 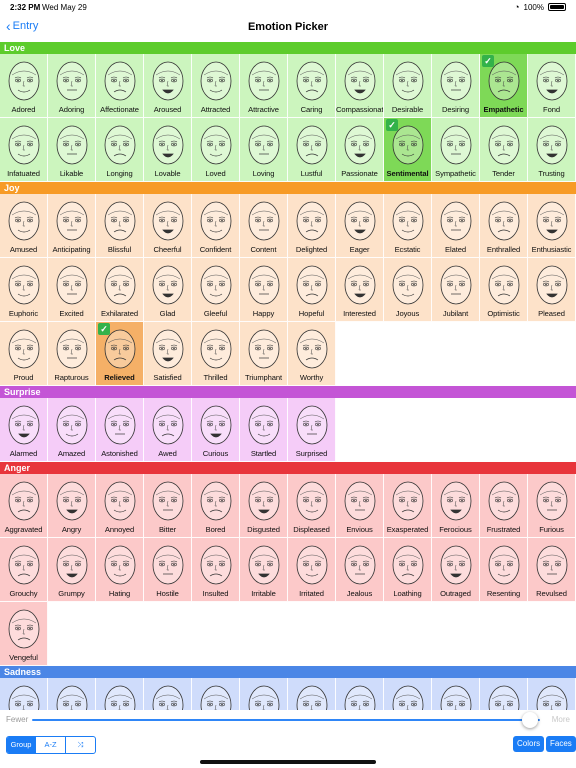 What do you see at coordinates (120, 506) in the screenshot?
I see `emotion-cell-annoyed: Annoyed` at bounding box center [120, 506].